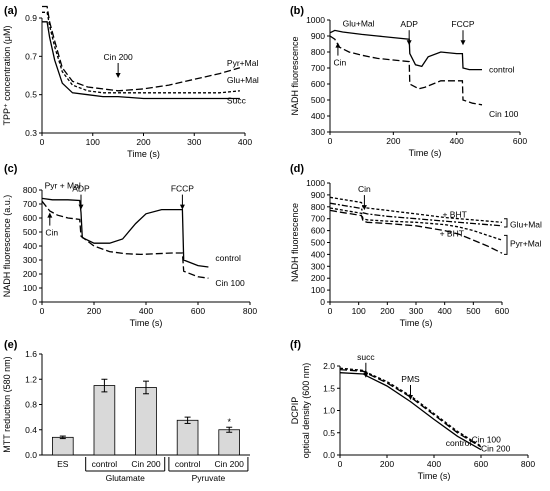 This screenshot has width=550, height=491. What do you see at coordinates (7, 246) in the screenshot?
I see `y-axis-label: NADH fluorescence (a.u.)` at bounding box center [7, 246].